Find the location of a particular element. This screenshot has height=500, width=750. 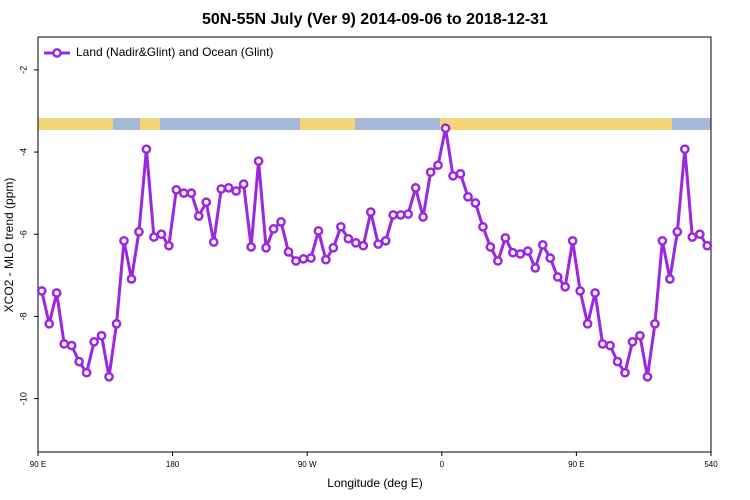

land-ocean-band is located at coordinates (374, 124).